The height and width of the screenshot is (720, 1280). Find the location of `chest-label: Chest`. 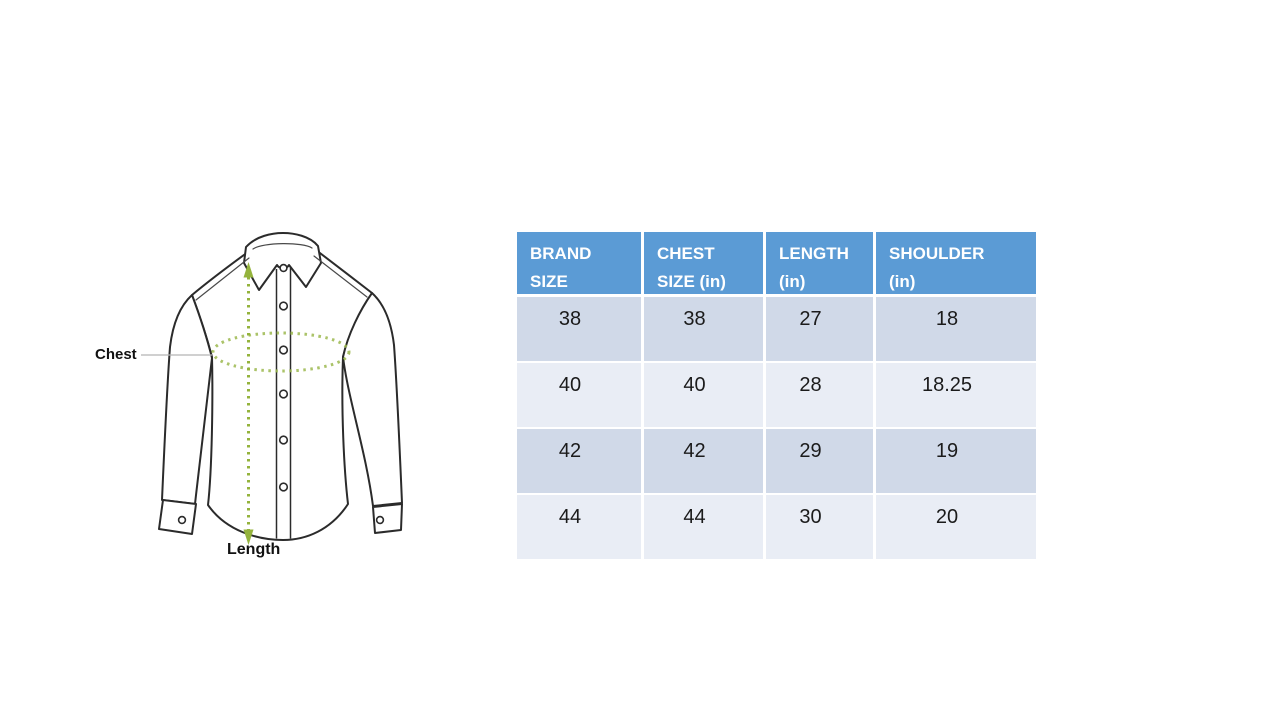

chest-label: Chest is located at coordinates (116, 354).